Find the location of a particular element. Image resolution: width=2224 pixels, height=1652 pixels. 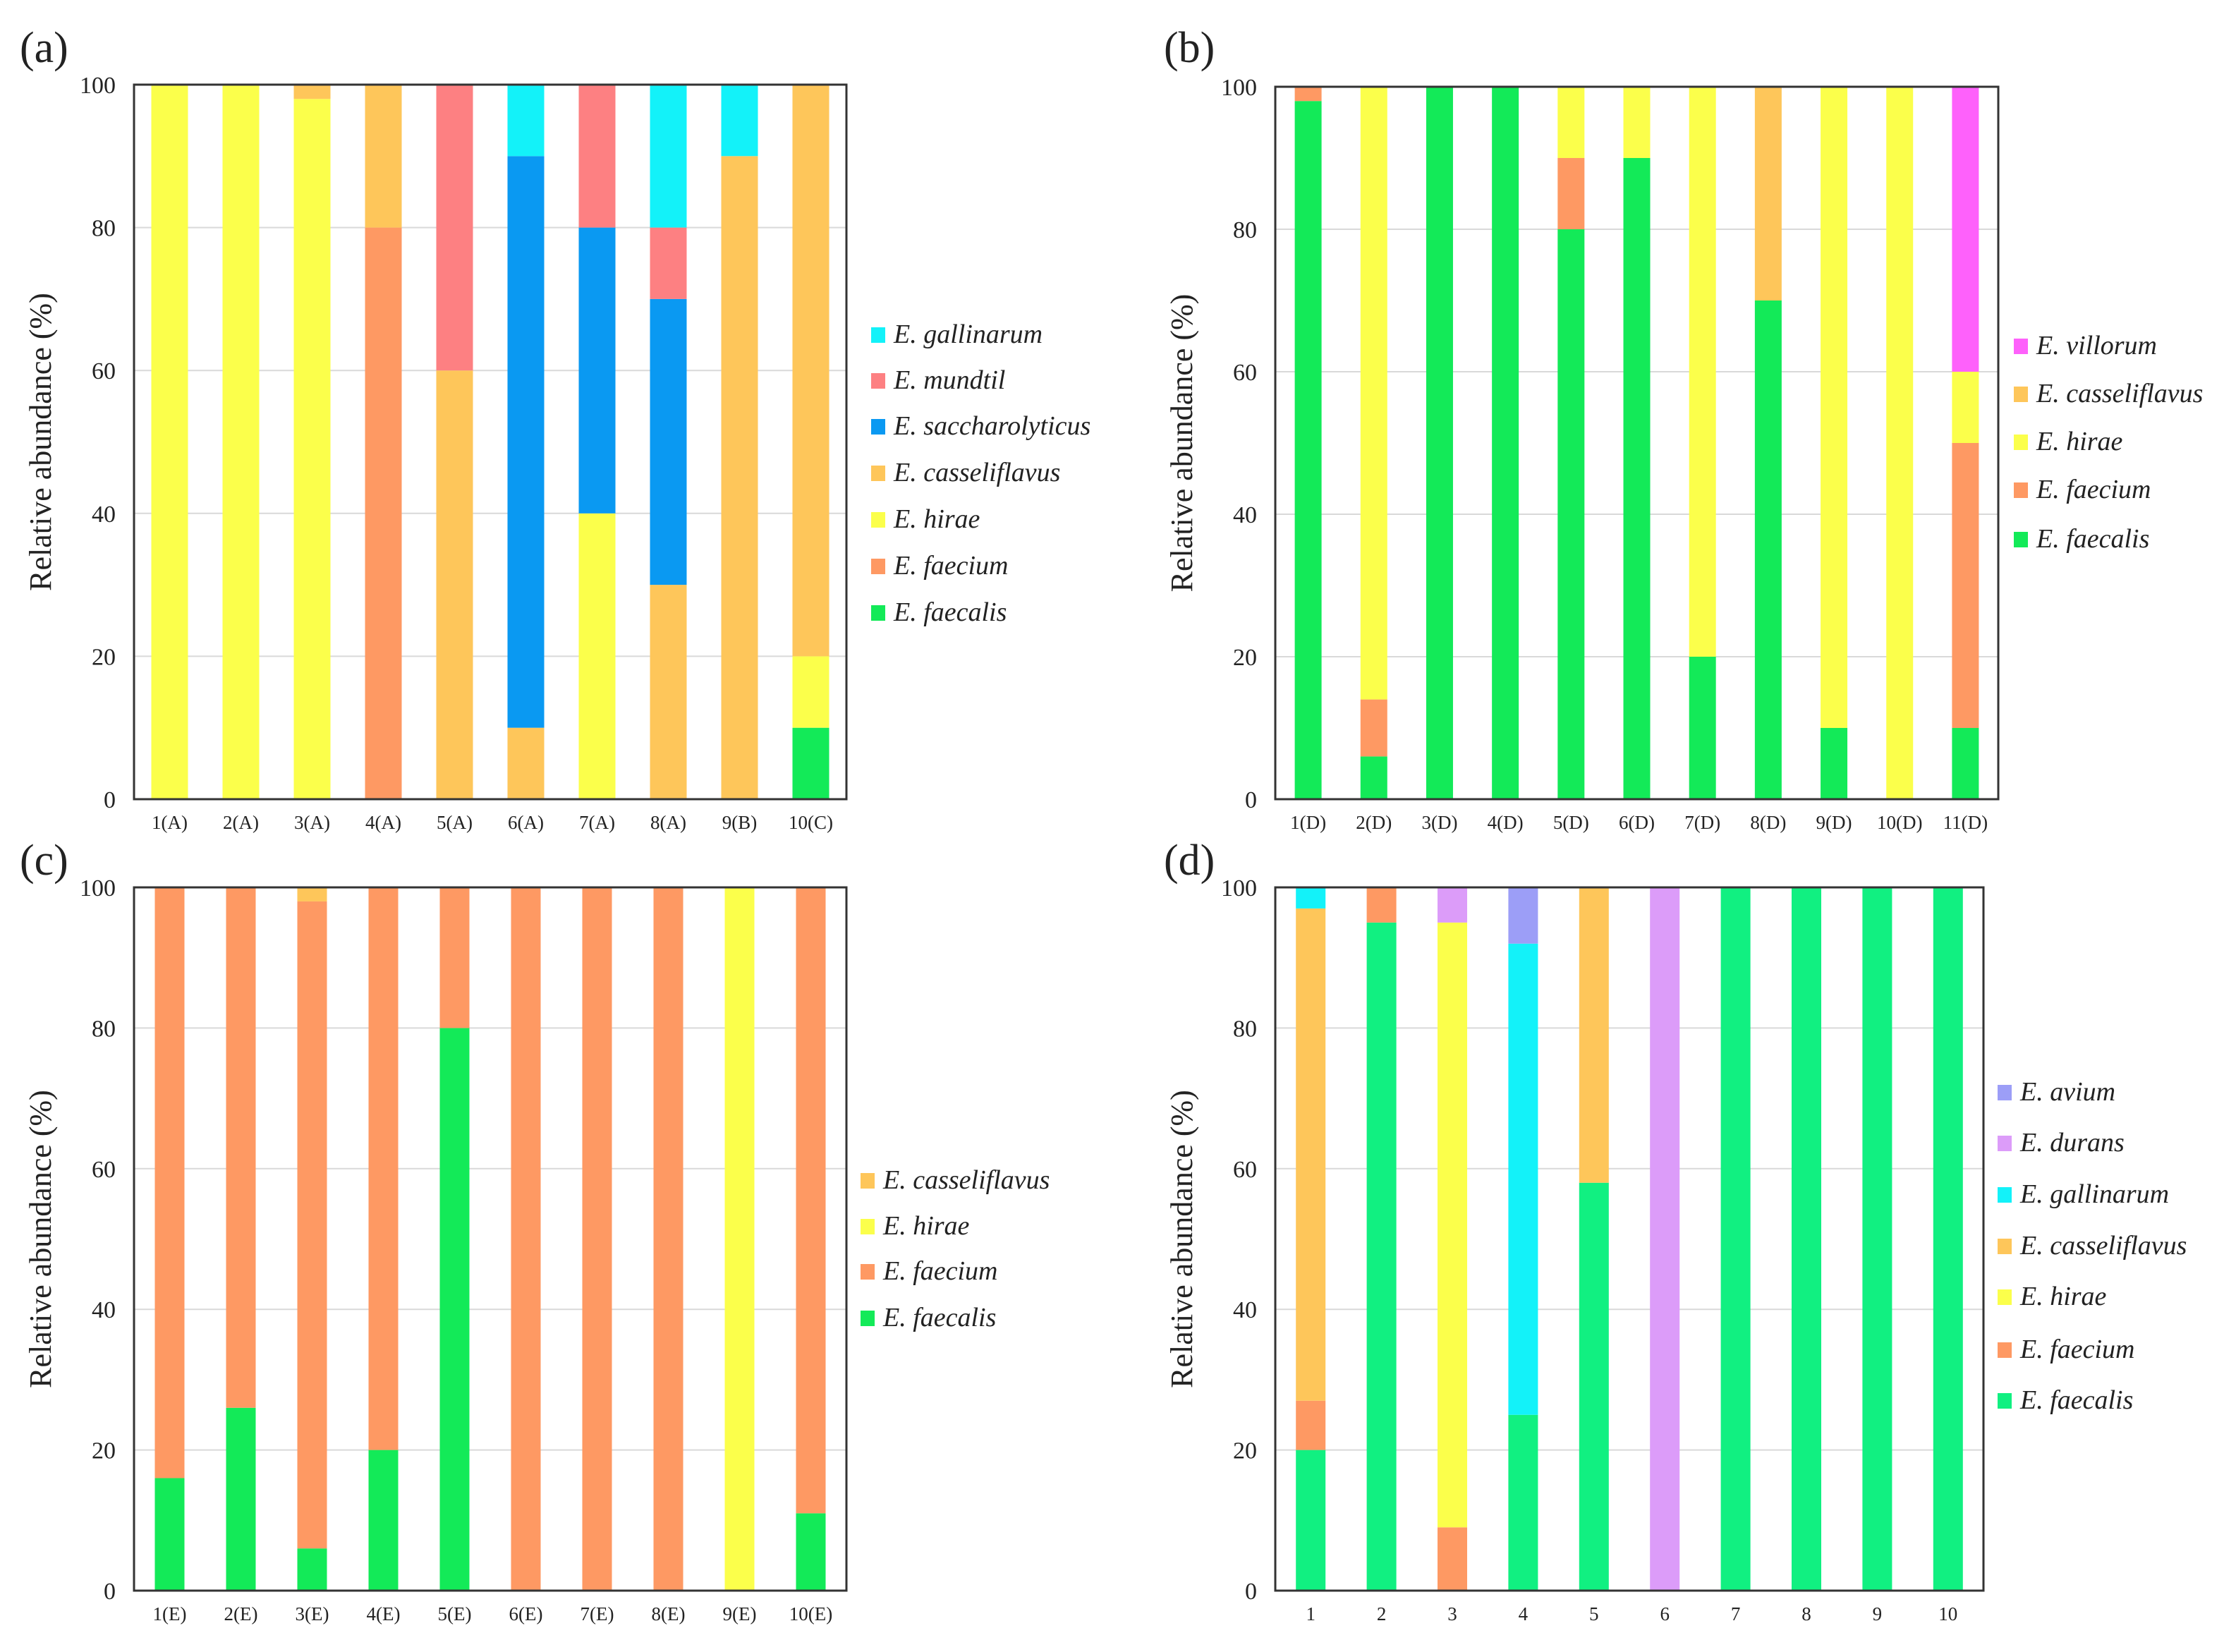

x-tick-label: 1(D) is located at coordinates (1308, 823).